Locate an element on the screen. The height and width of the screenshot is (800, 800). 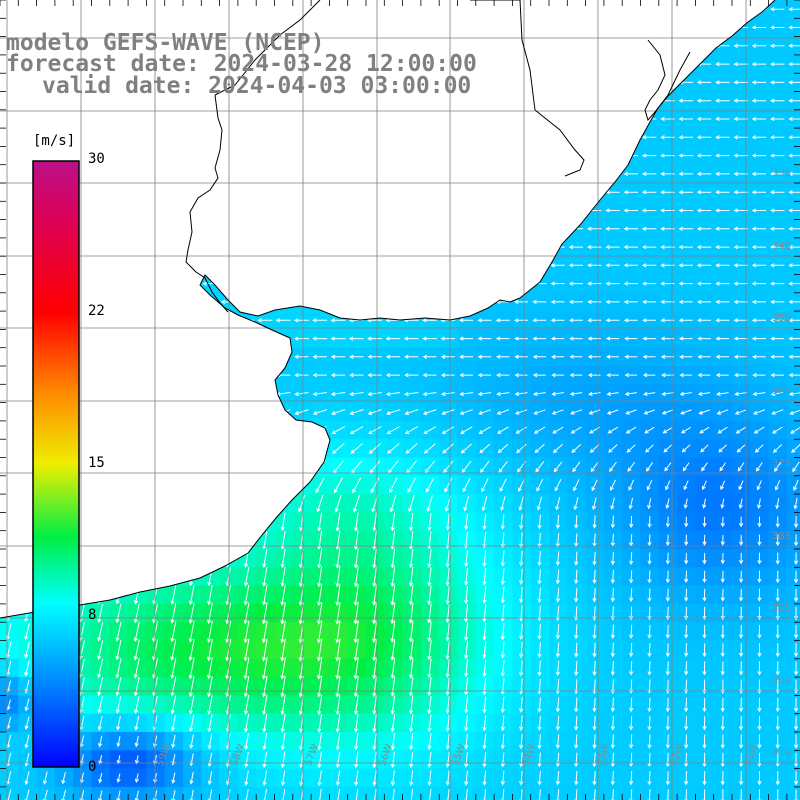
lat-label-39s: 39S is located at coordinates (782, 608).